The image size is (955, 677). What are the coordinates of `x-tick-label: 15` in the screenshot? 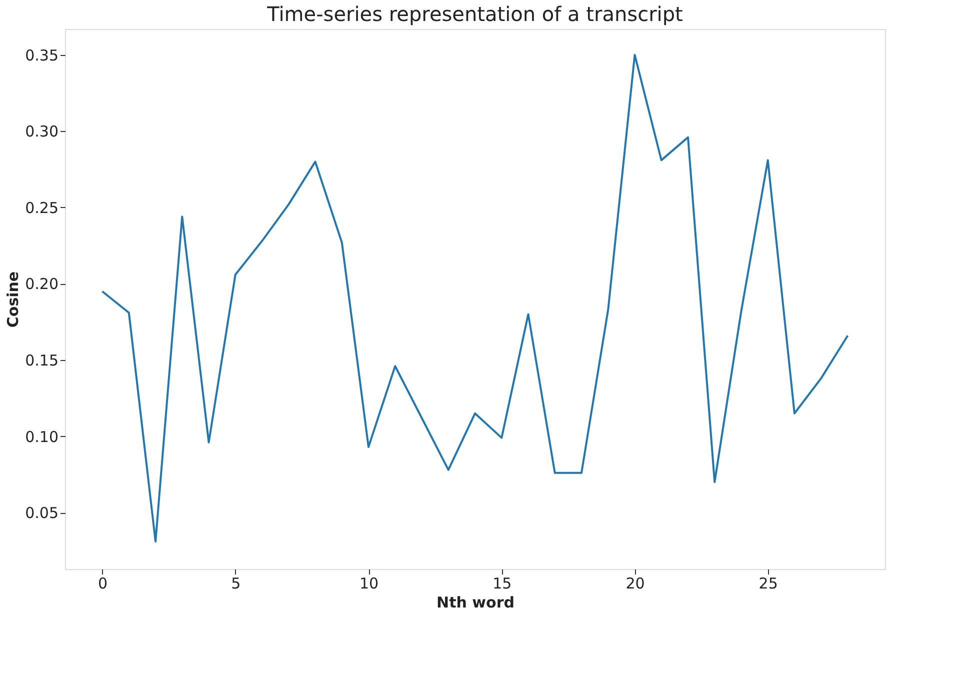 It's located at (502, 583).